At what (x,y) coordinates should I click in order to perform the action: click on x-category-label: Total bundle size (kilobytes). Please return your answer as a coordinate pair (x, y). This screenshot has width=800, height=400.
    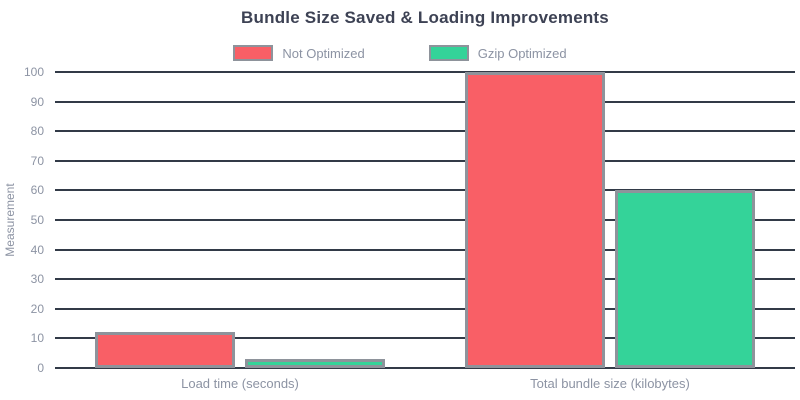
    Looking at the image, I should click on (610, 383).